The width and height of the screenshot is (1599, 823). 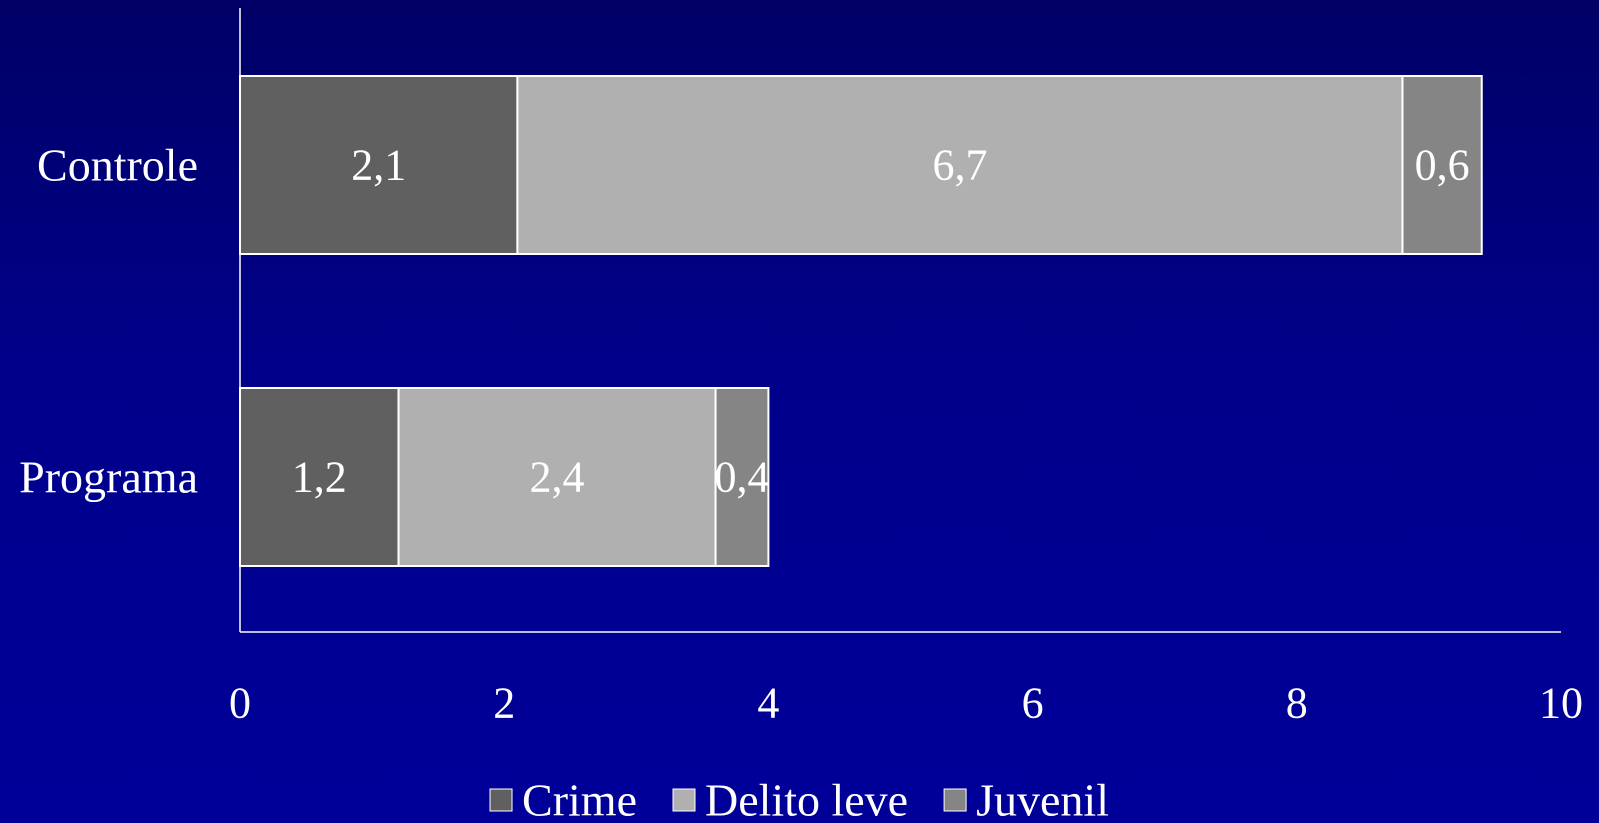 What do you see at coordinates (1042, 799) in the screenshot?
I see `legend-label: Juvenil` at bounding box center [1042, 799].